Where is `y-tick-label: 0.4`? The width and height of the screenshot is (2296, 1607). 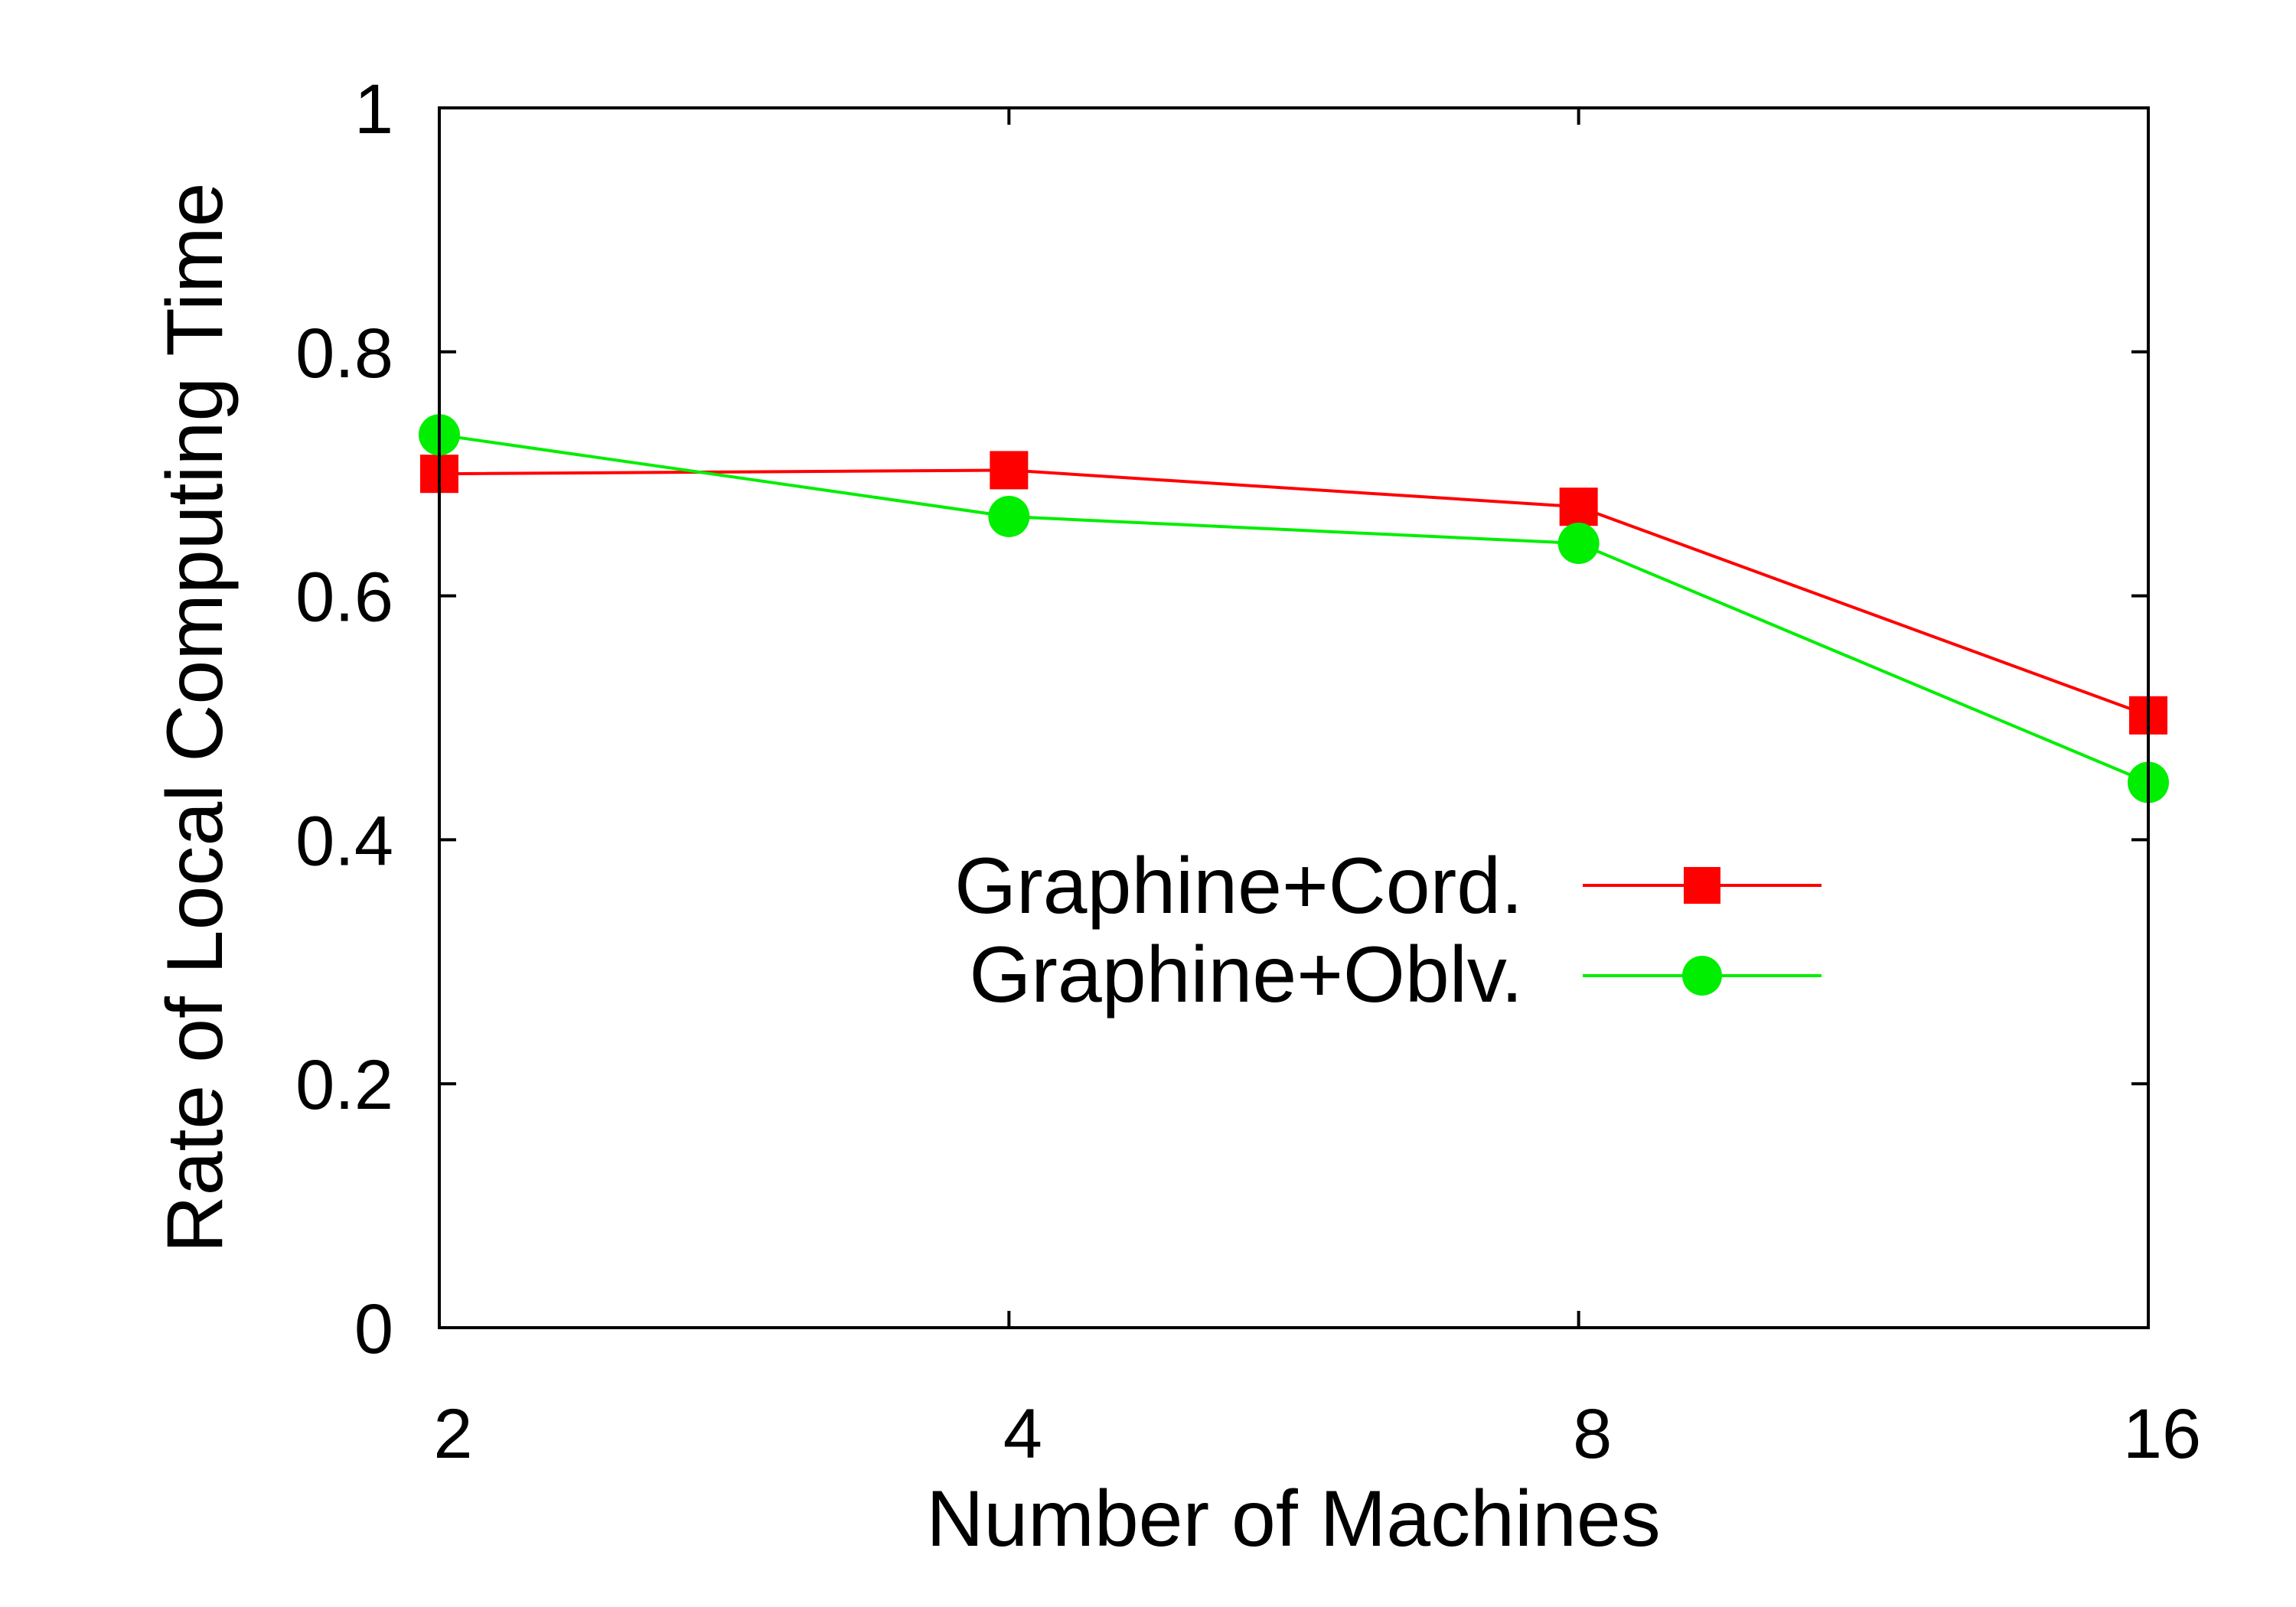 y-tick-label: 0.4 is located at coordinates (344, 841).